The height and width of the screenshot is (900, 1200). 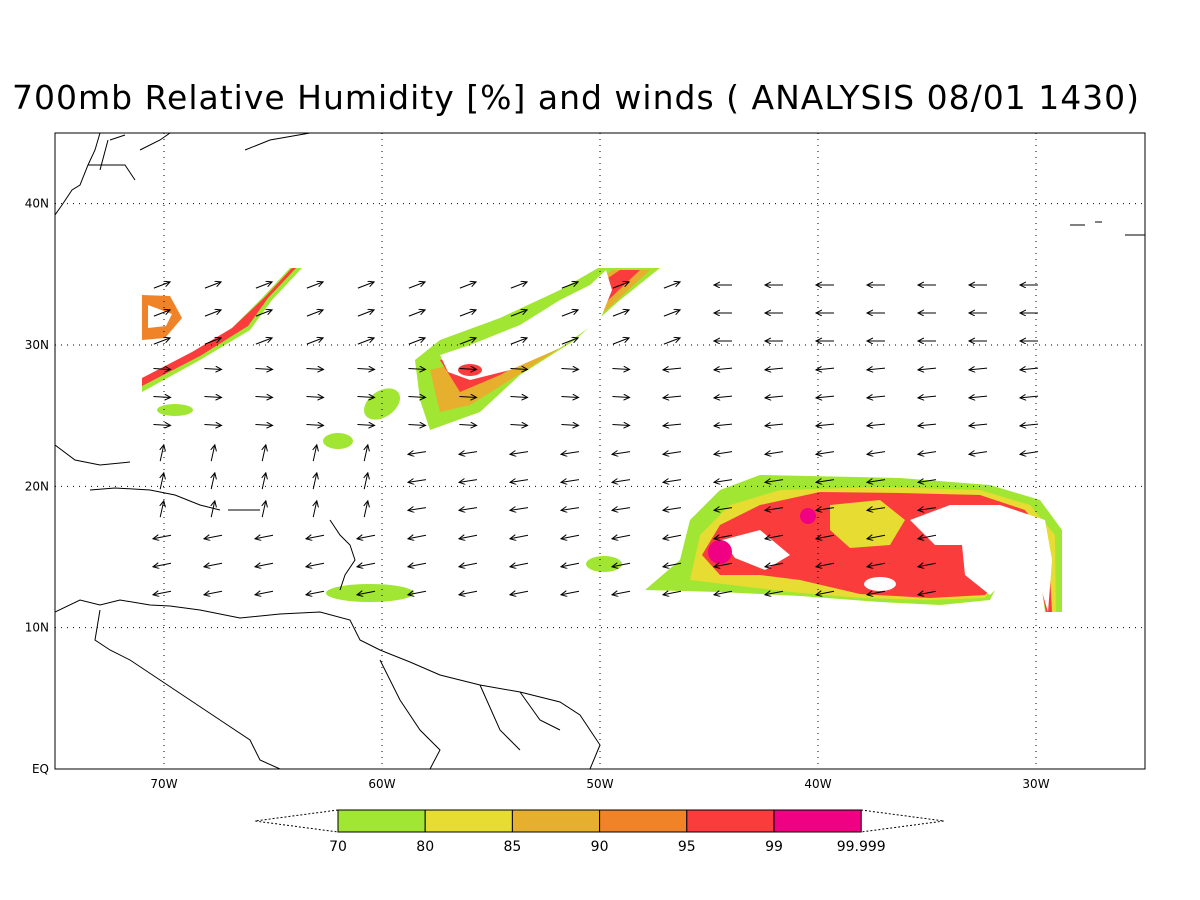 What do you see at coordinates (381, 784) in the screenshot?
I see `lon-tick-label: 60W` at bounding box center [381, 784].